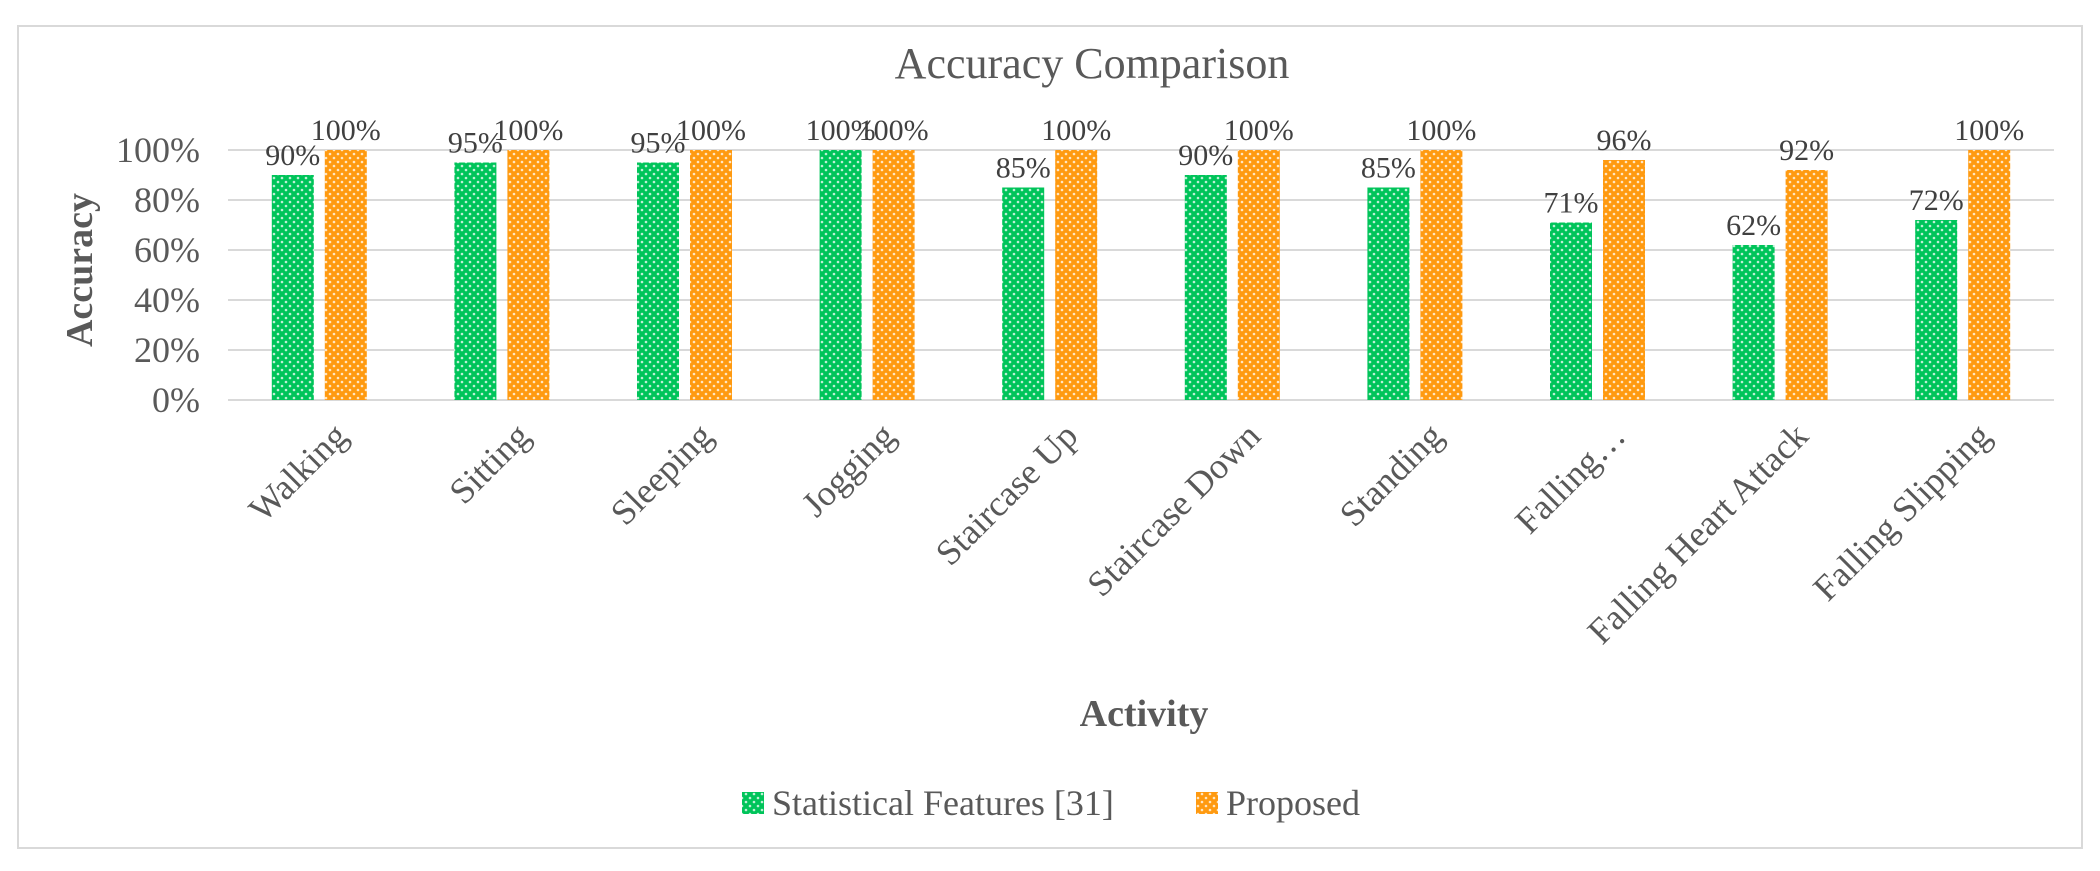 The width and height of the screenshot is (2100, 871). I want to click on y-tick-label: 100%, so click(158, 150).